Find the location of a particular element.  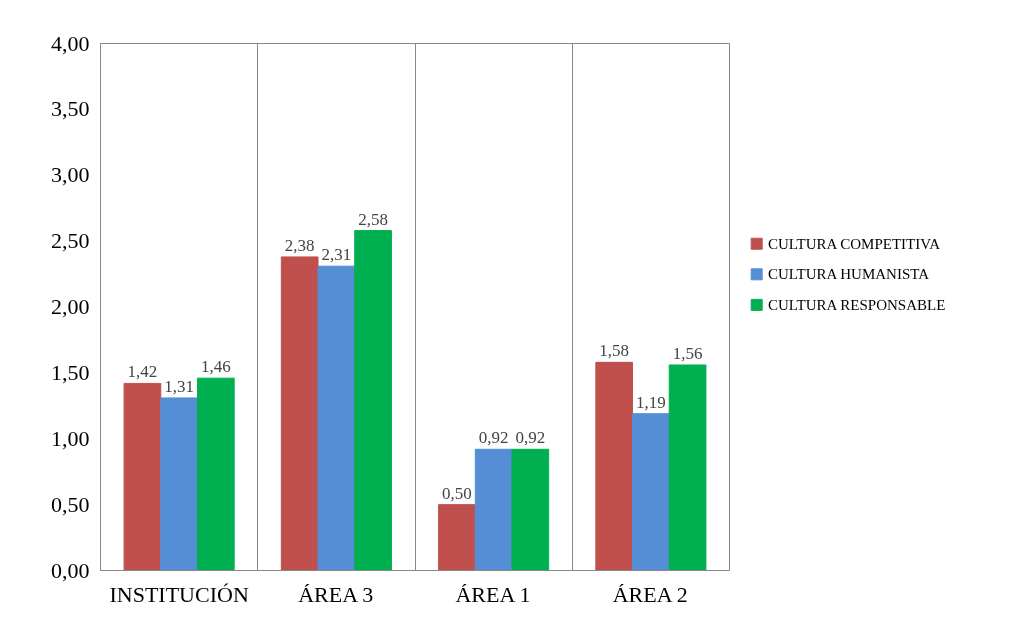

x-tick-label: INSTITUCIÓN is located at coordinates (179, 594).